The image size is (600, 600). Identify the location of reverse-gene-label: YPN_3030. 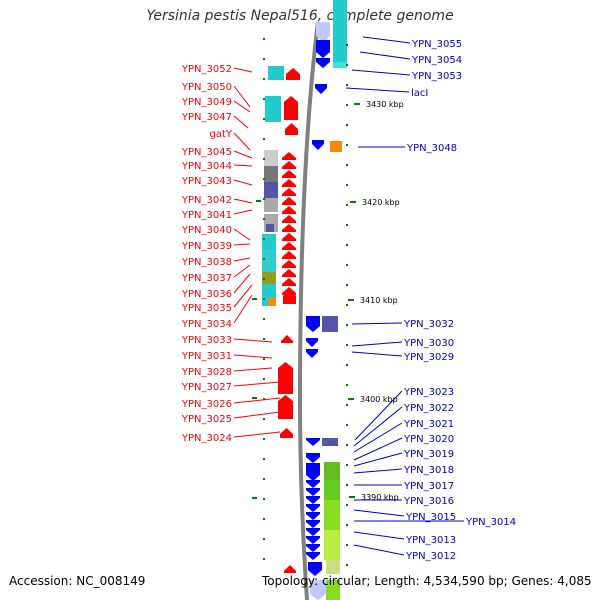
(428, 343).